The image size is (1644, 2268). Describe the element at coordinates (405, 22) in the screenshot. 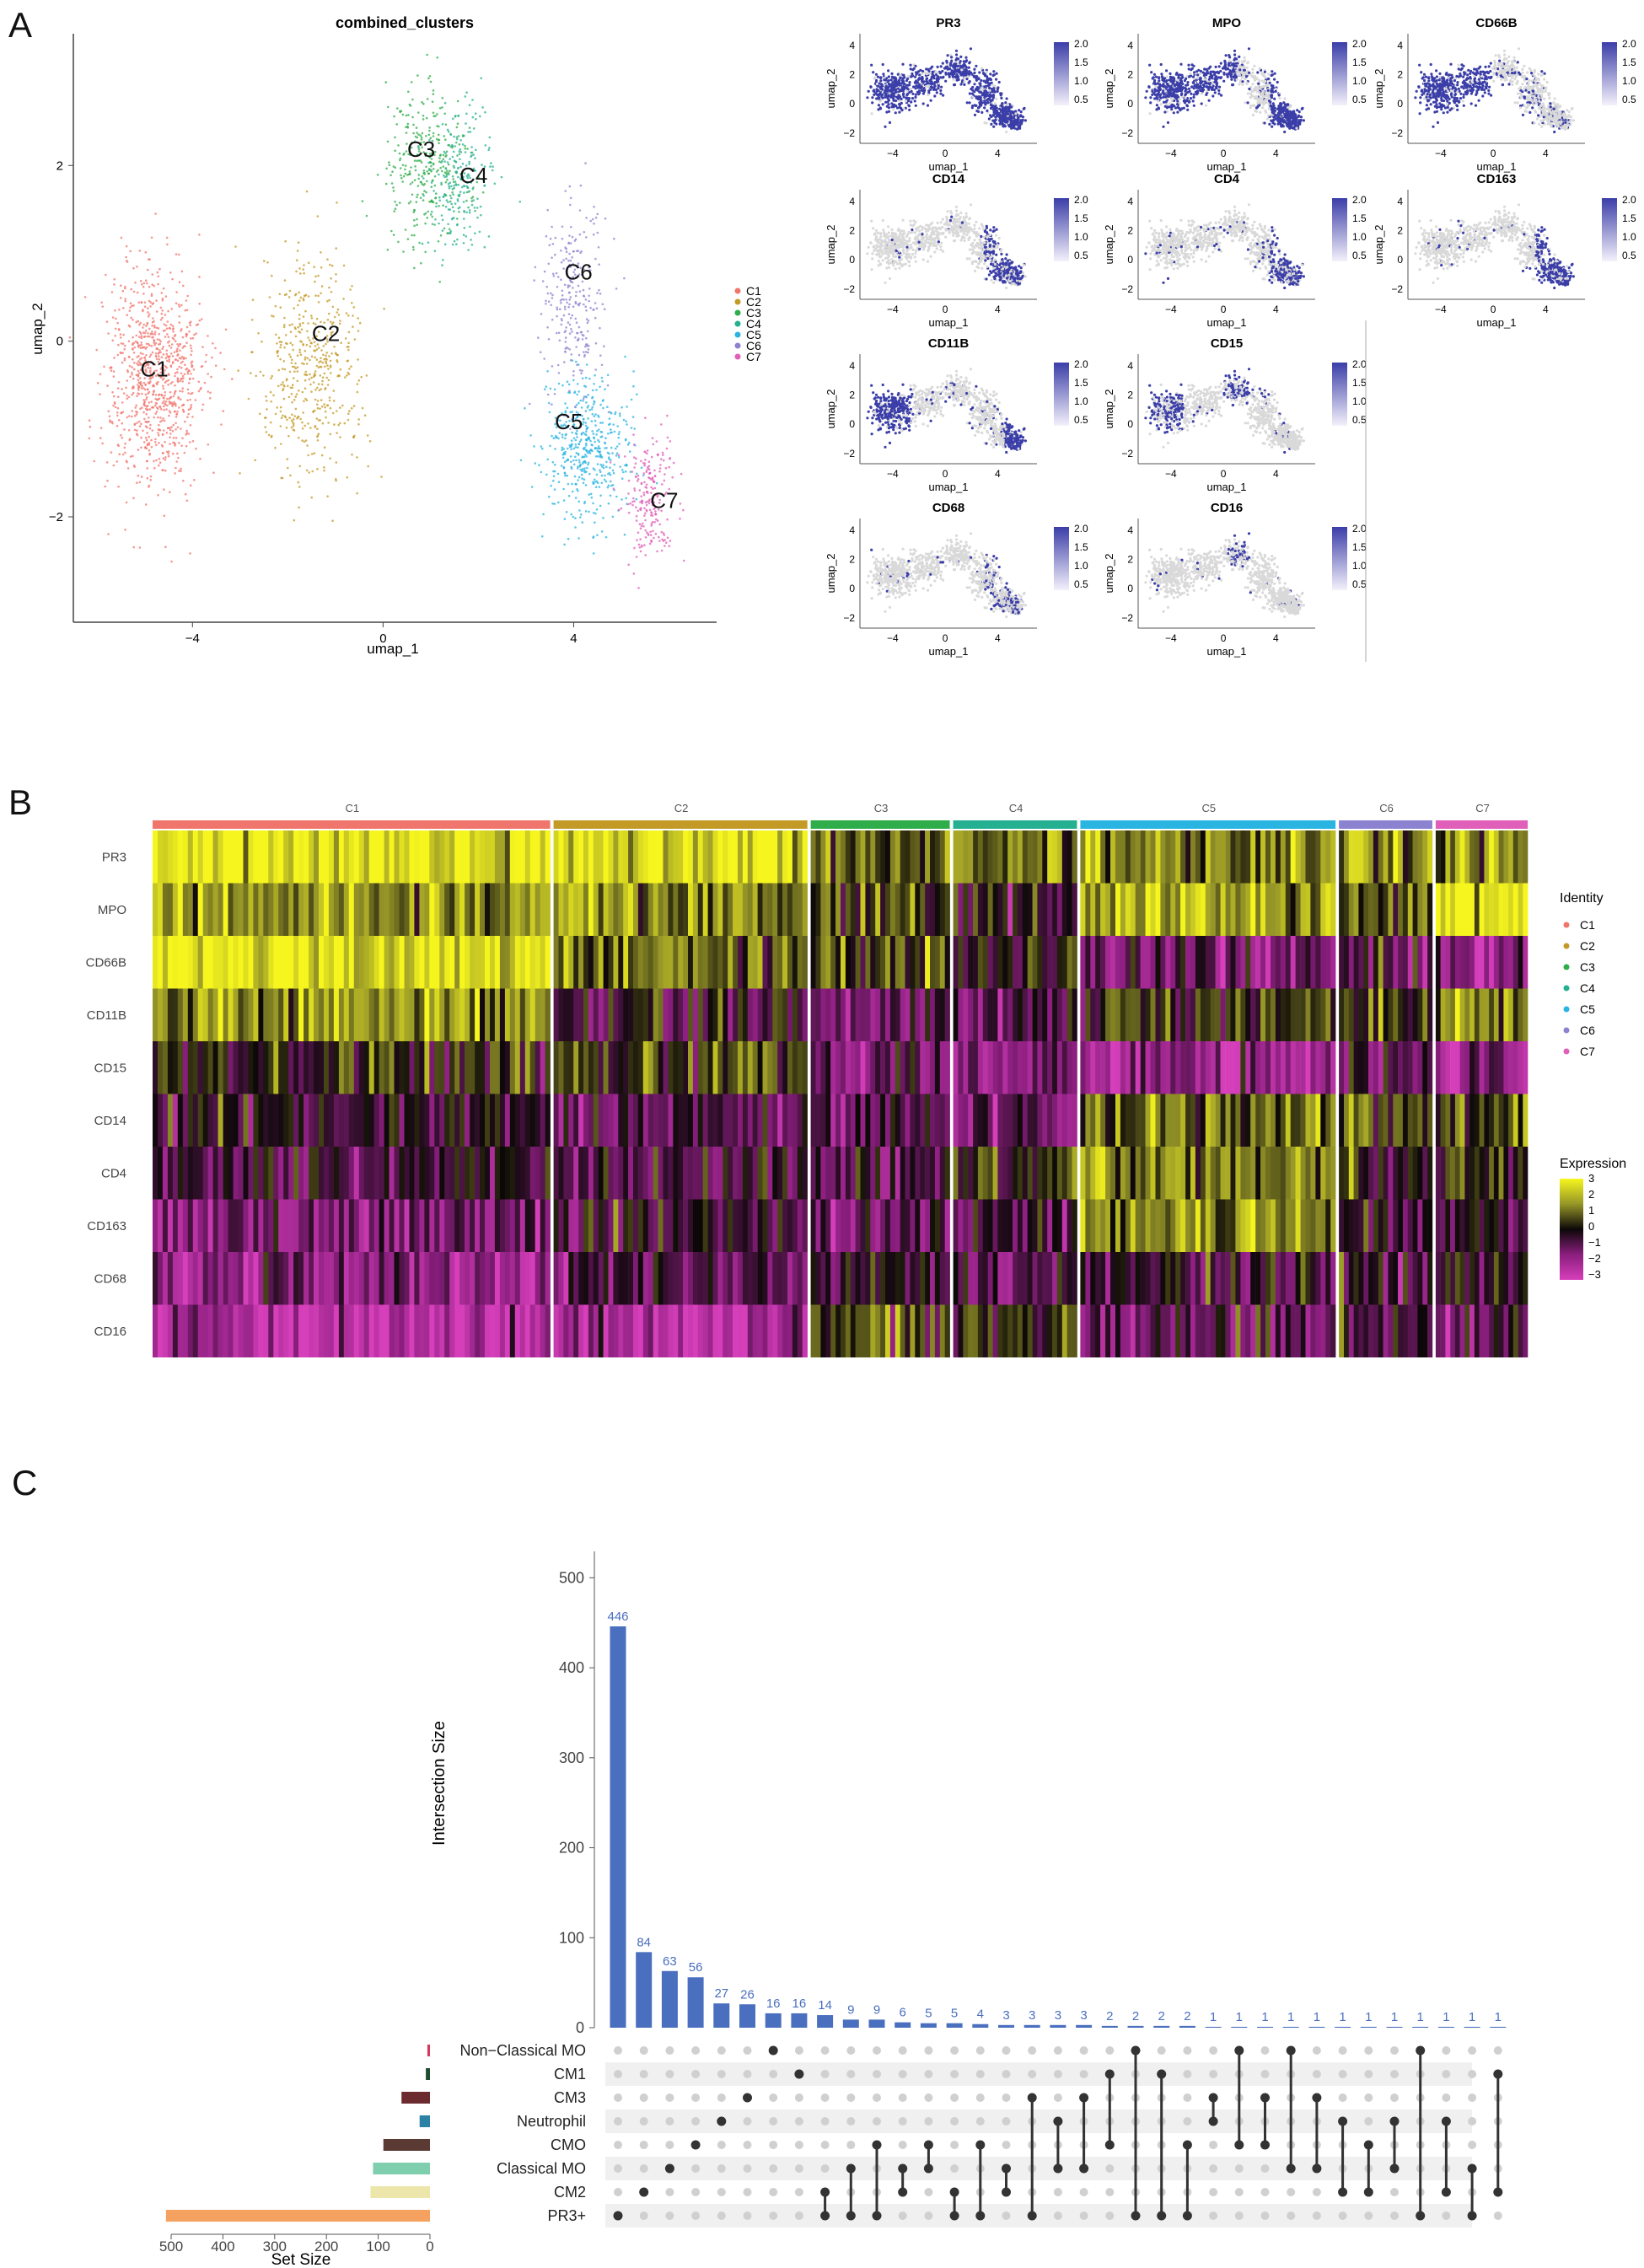

I see `umap-title: combined_clusters` at that location.